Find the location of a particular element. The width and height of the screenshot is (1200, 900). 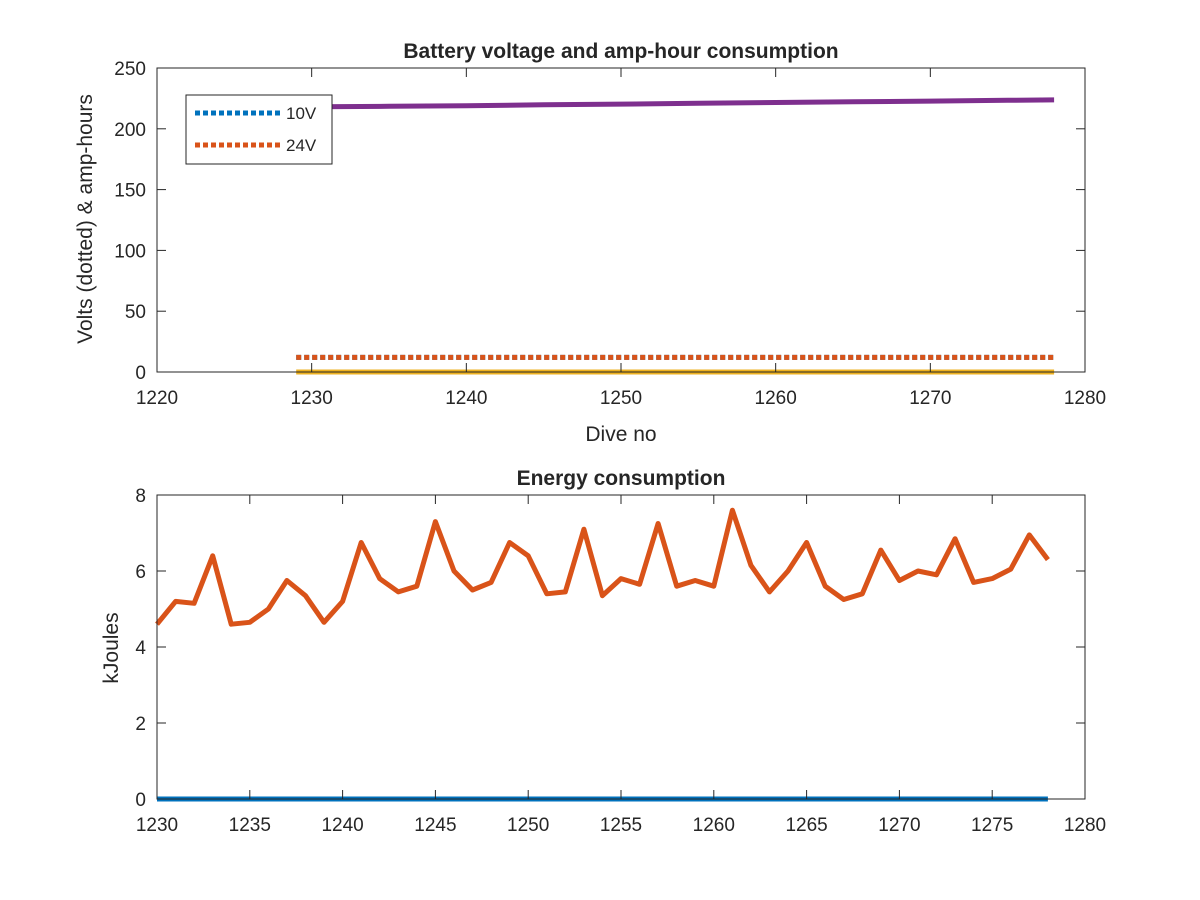

energy-x-tick-label: 1275 is located at coordinates (992, 825).